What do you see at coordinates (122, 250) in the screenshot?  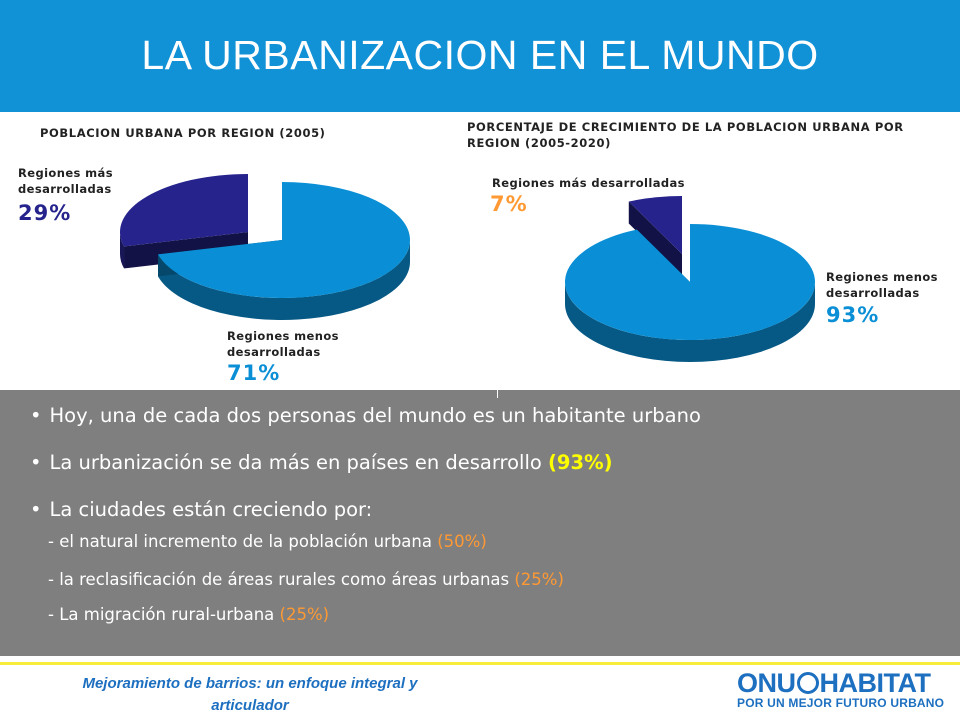 I see `pie1-slice-more-developed-side` at bounding box center [122, 250].